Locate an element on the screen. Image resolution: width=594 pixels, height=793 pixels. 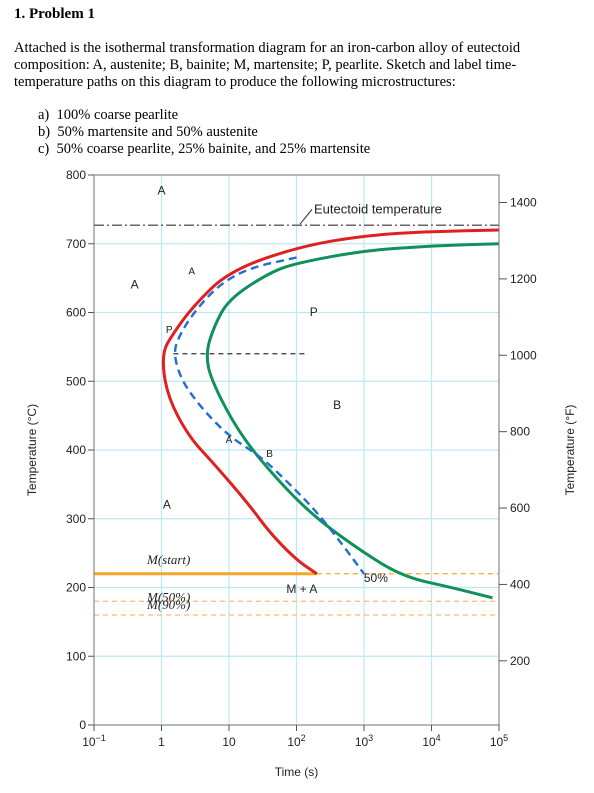
question-item: a) 100% coarse pearlite is located at coordinates (204, 115).